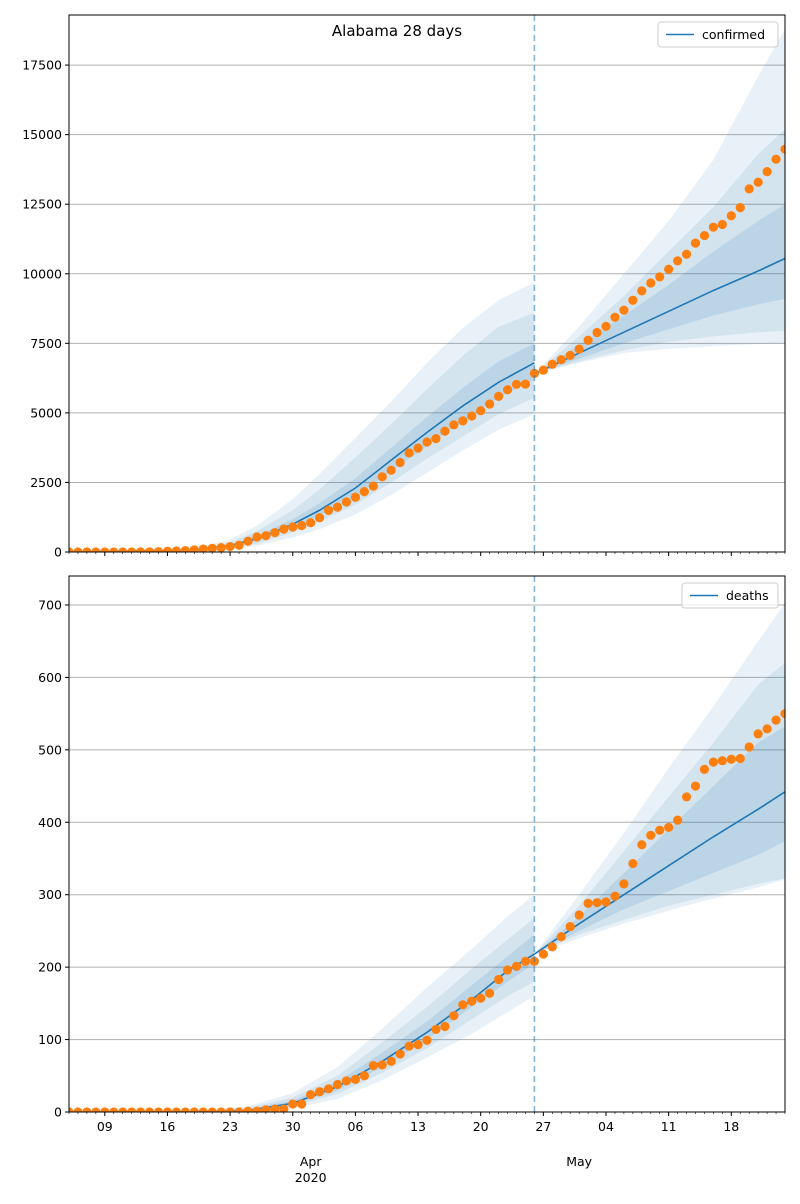  Describe the element at coordinates (481, 1126) in the screenshot. I see `x-tick-label: 20` at that location.